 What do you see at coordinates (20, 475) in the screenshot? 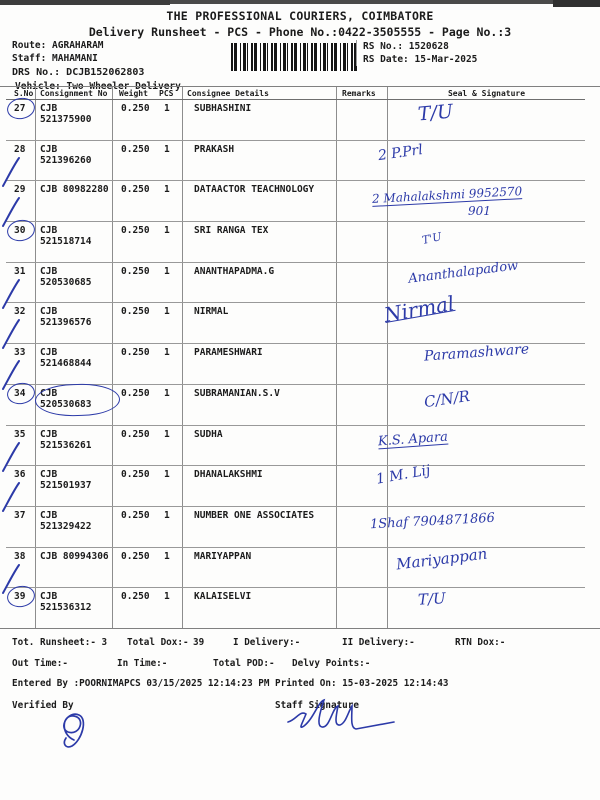
I see `row-sno: 36` at bounding box center [20, 475].